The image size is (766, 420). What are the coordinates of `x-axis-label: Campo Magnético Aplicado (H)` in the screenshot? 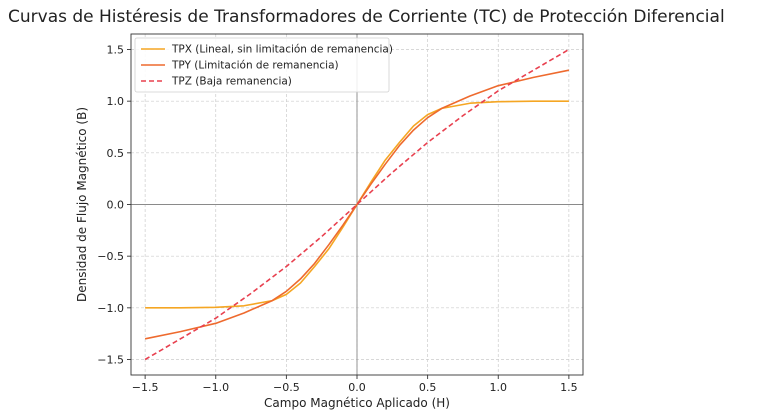 It's located at (357, 403).